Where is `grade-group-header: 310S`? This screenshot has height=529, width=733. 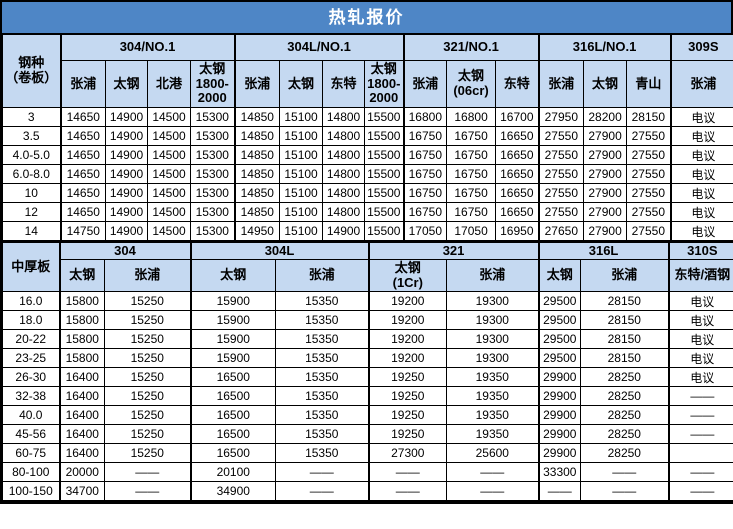 grade-group-header: 310S is located at coordinates (700, 250).